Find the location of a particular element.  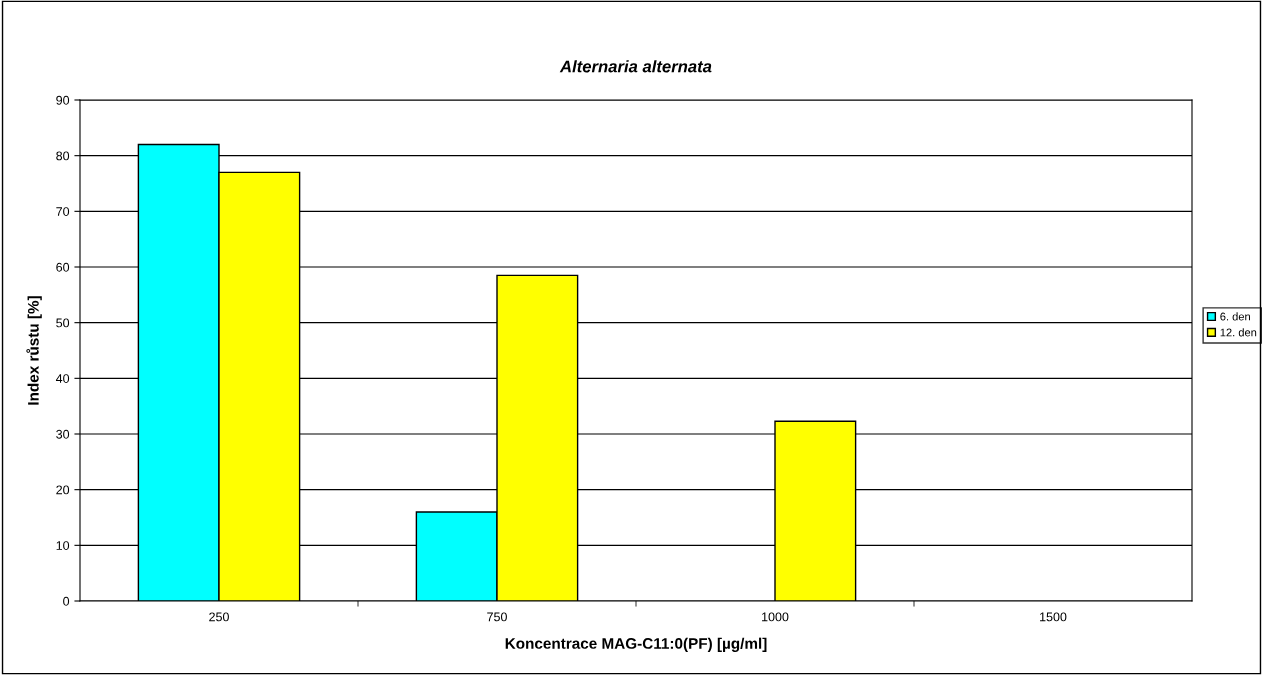

y-tick-label: 30 is located at coordinates (63, 434).